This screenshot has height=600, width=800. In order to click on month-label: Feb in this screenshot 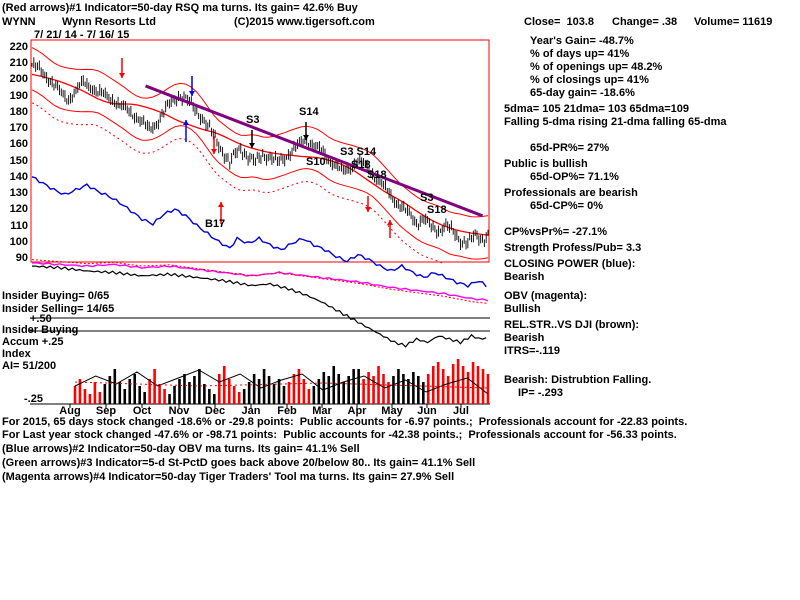, I will do `click(287, 411)`.